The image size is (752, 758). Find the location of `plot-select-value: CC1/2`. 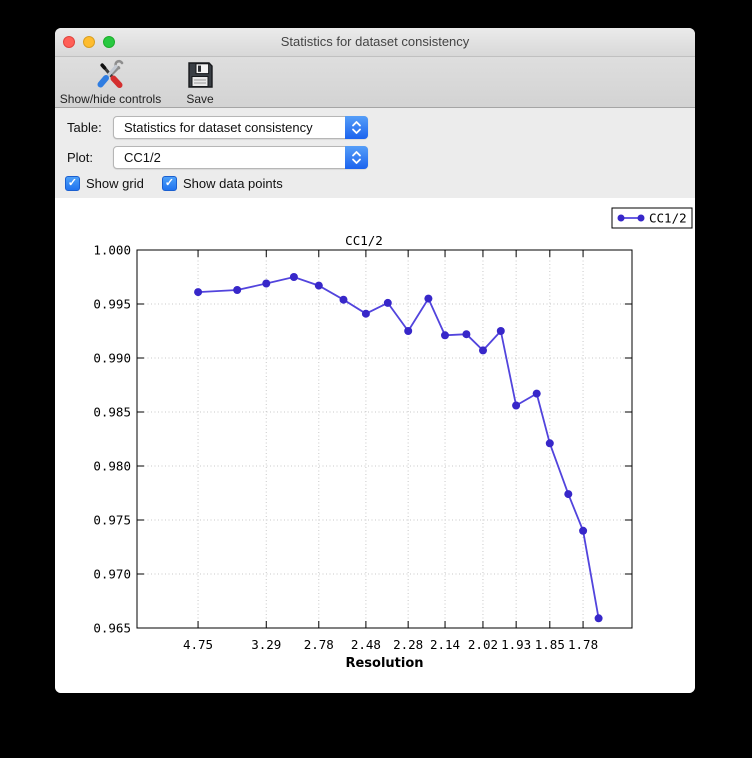

plot-select-value: CC1/2 is located at coordinates (142, 157).